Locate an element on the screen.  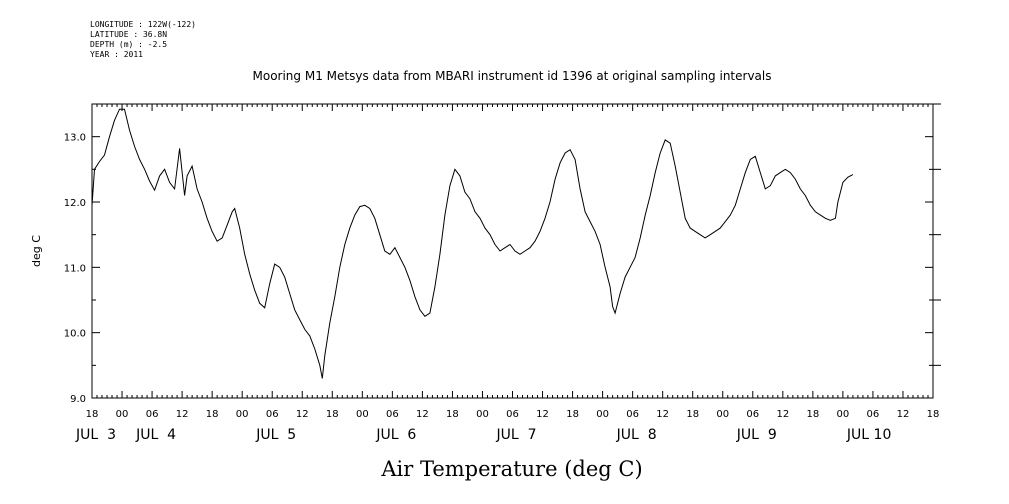
y-tick-label: 13.0 is located at coordinates (75, 138).